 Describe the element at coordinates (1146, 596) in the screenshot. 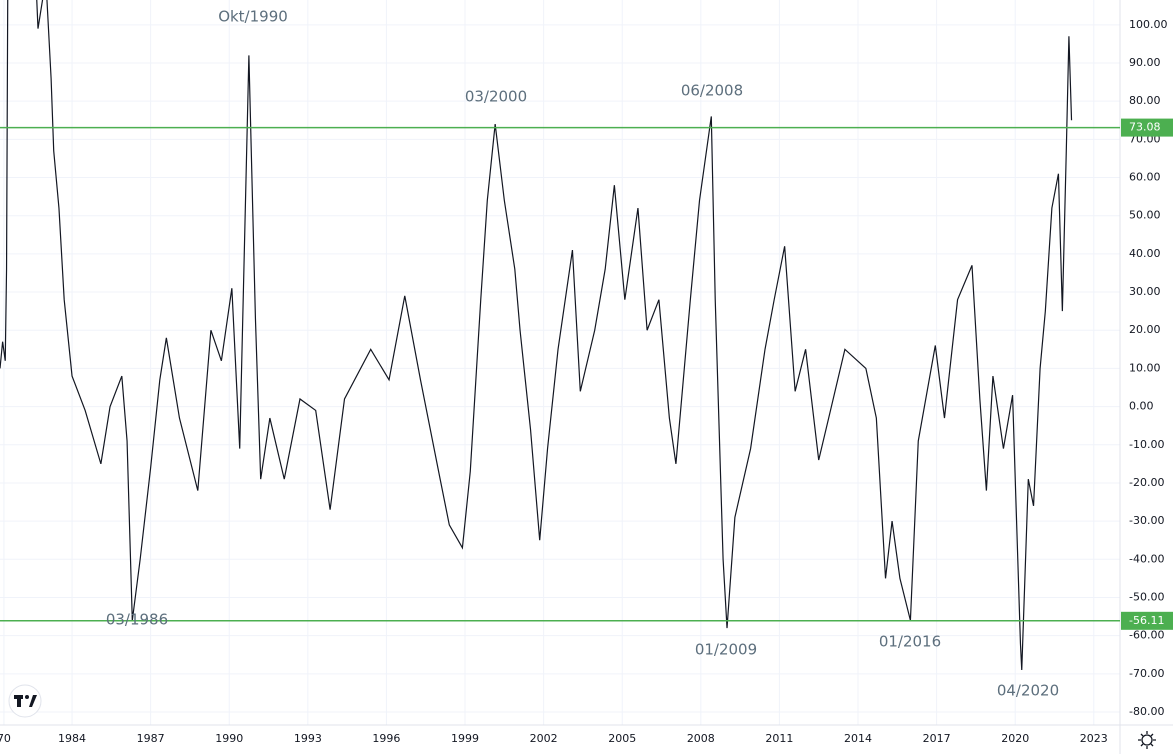

I see `y-tick-label: -50.00` at that location.